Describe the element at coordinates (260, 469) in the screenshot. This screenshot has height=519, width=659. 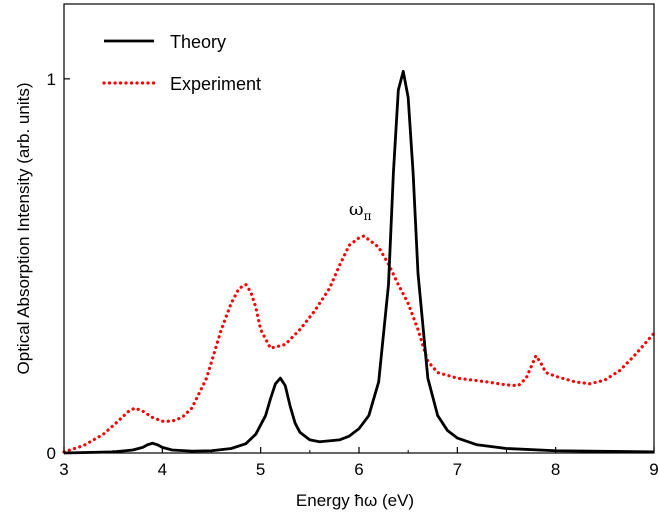
I see `x-tick-label: 5` at that location.